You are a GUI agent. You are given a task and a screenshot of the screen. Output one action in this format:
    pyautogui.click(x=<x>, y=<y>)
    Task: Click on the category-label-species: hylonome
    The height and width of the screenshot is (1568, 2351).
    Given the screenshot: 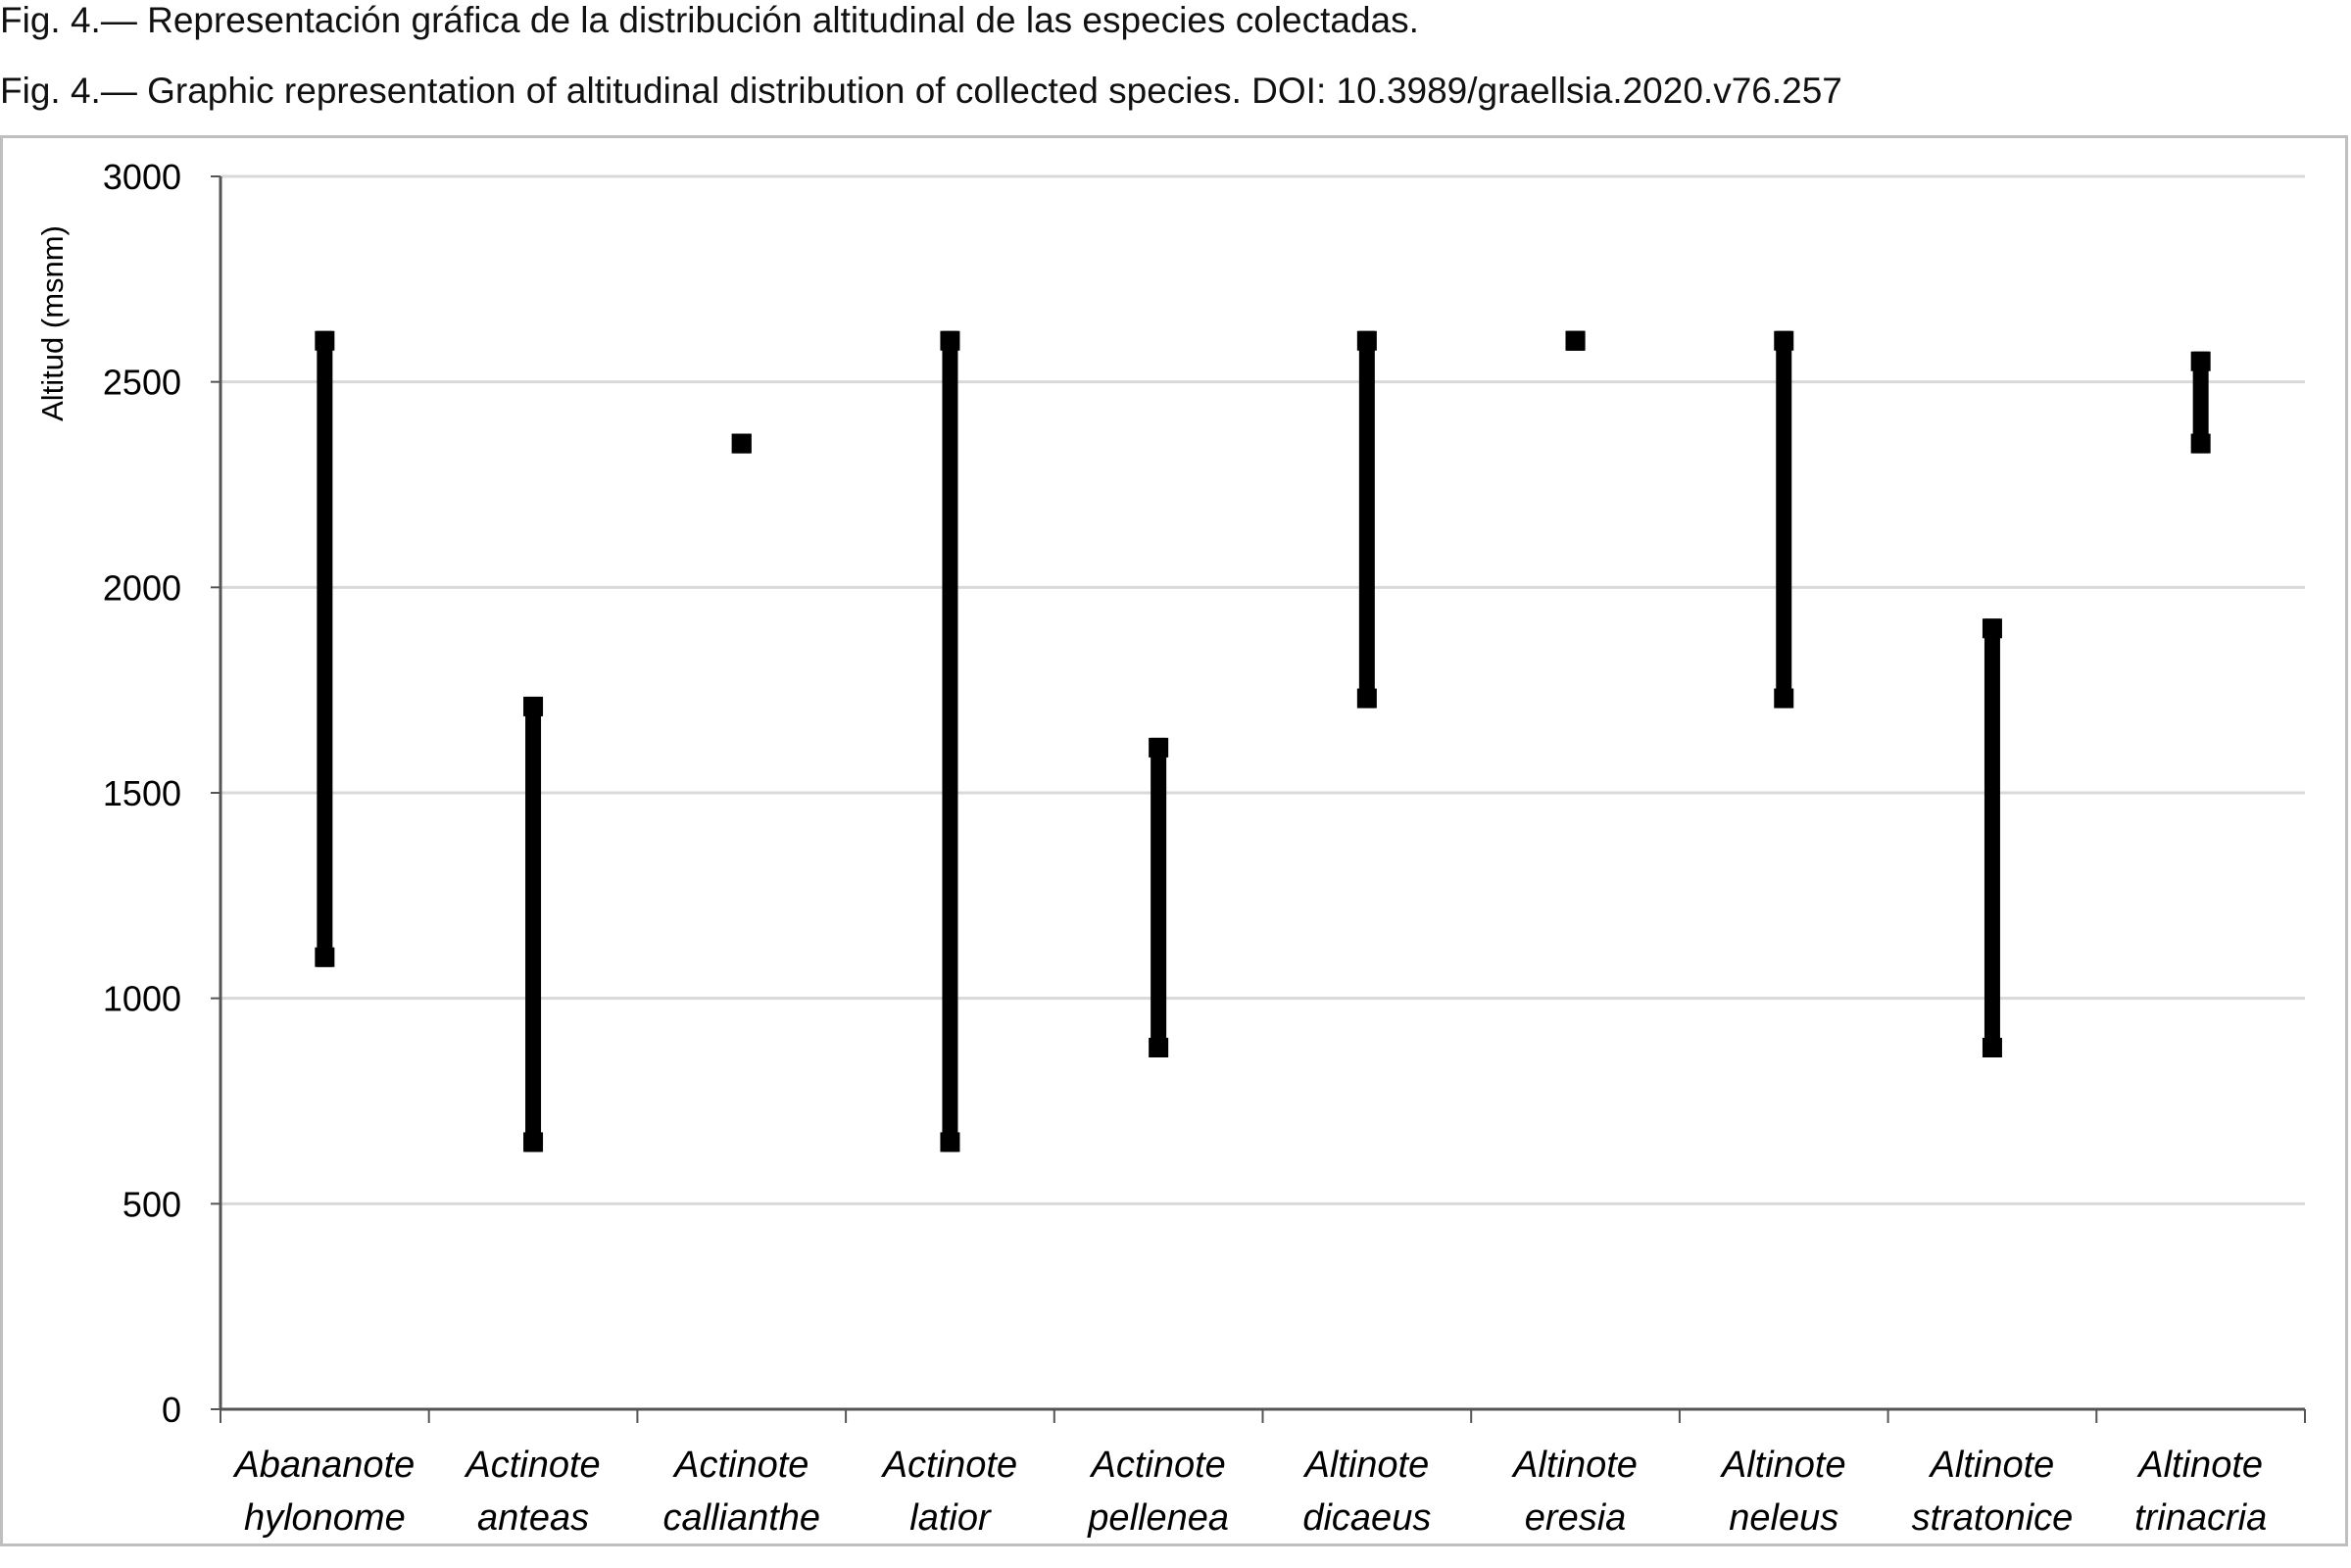 What is the action you would take?
    pyautogui.click(x=325, y=1518)
    